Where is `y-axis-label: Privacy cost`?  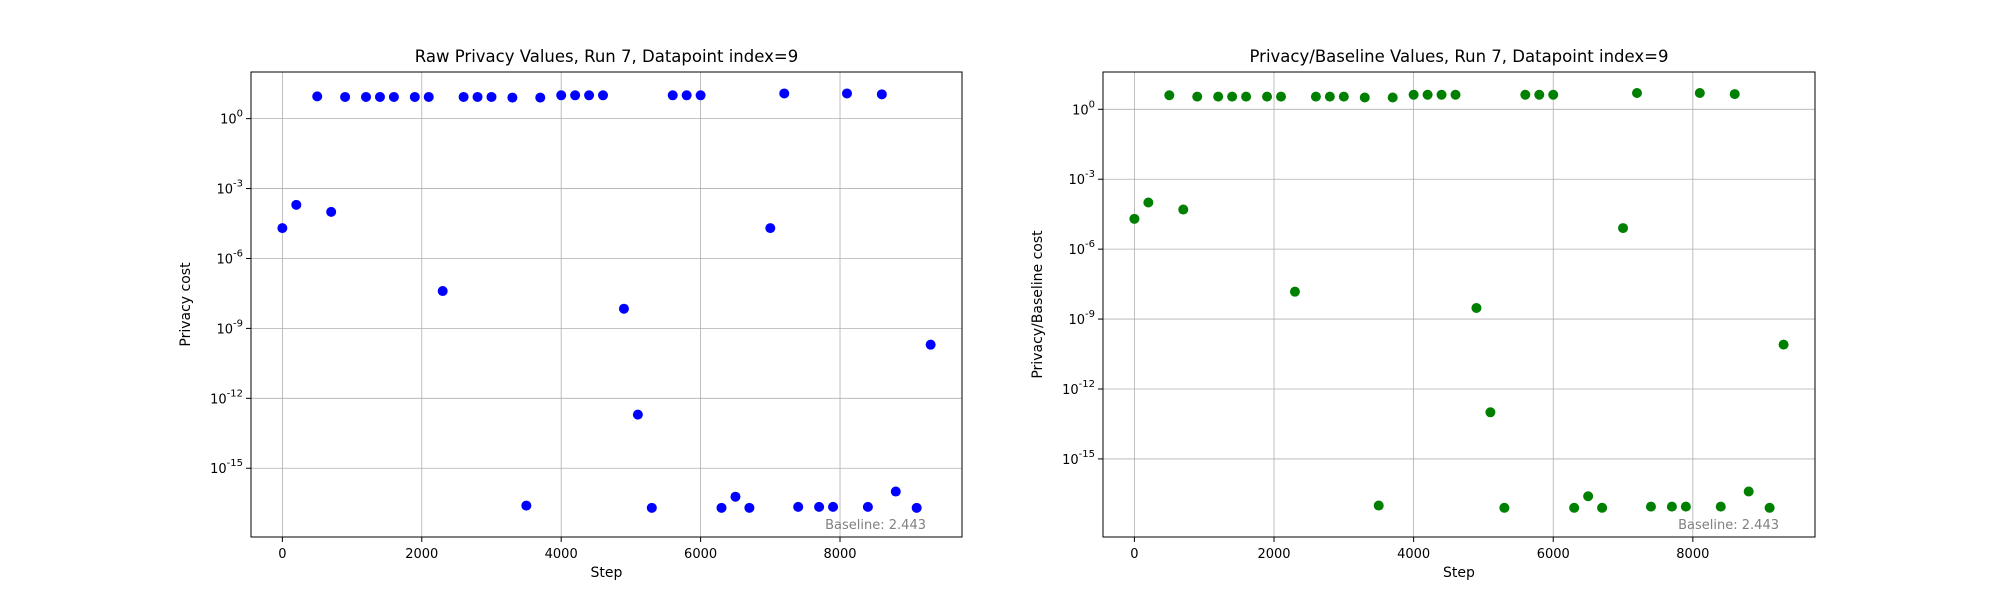
y-axis-label: Privacy cost is located at coordinates (186, 304).